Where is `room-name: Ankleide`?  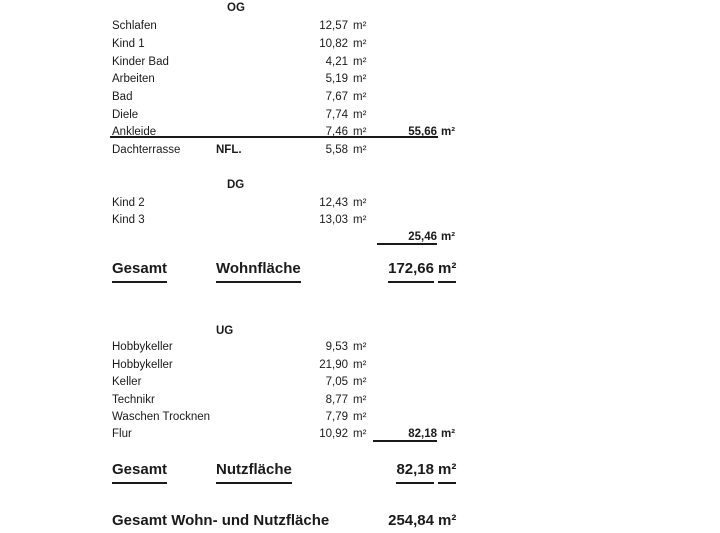
room-name: Ankleide is located at coordinates (134, 132).